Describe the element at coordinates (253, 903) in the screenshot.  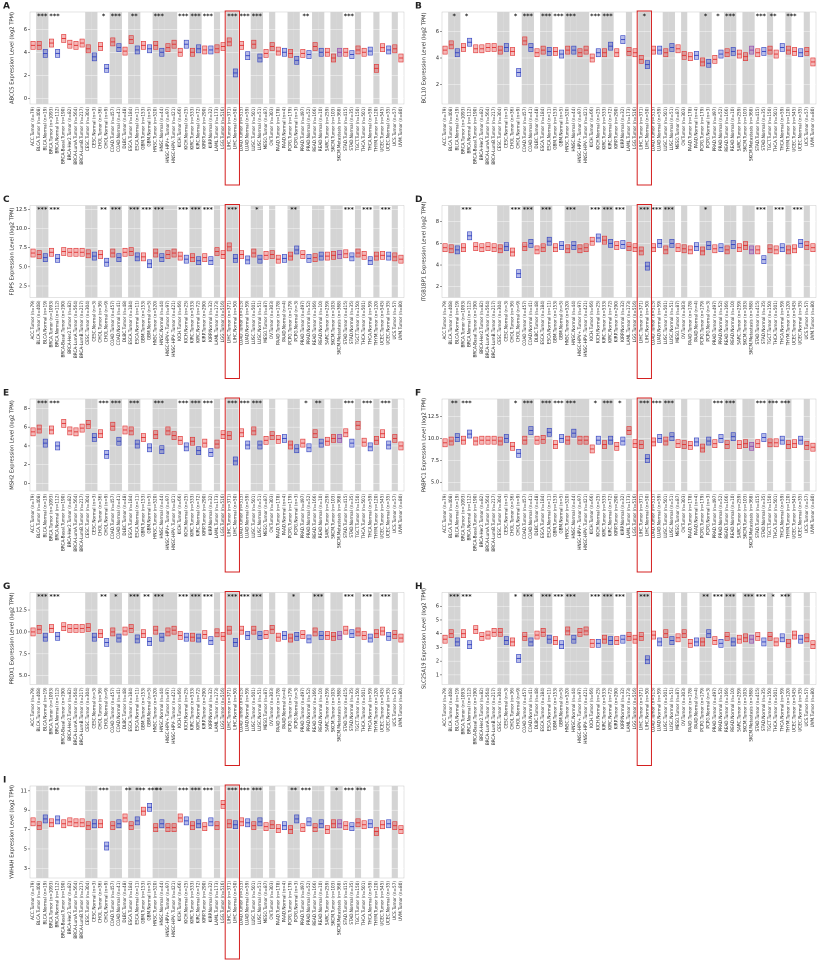
I see `x-tick-label: LUSC.Tumor (n=501)` at that location.